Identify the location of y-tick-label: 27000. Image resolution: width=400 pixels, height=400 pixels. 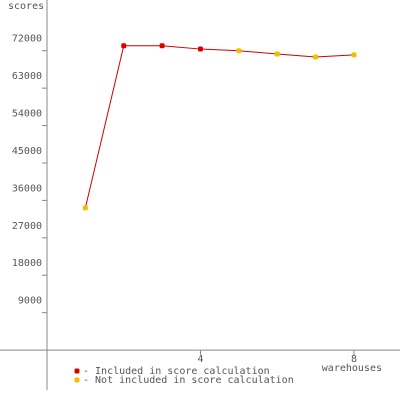
(27, 226).